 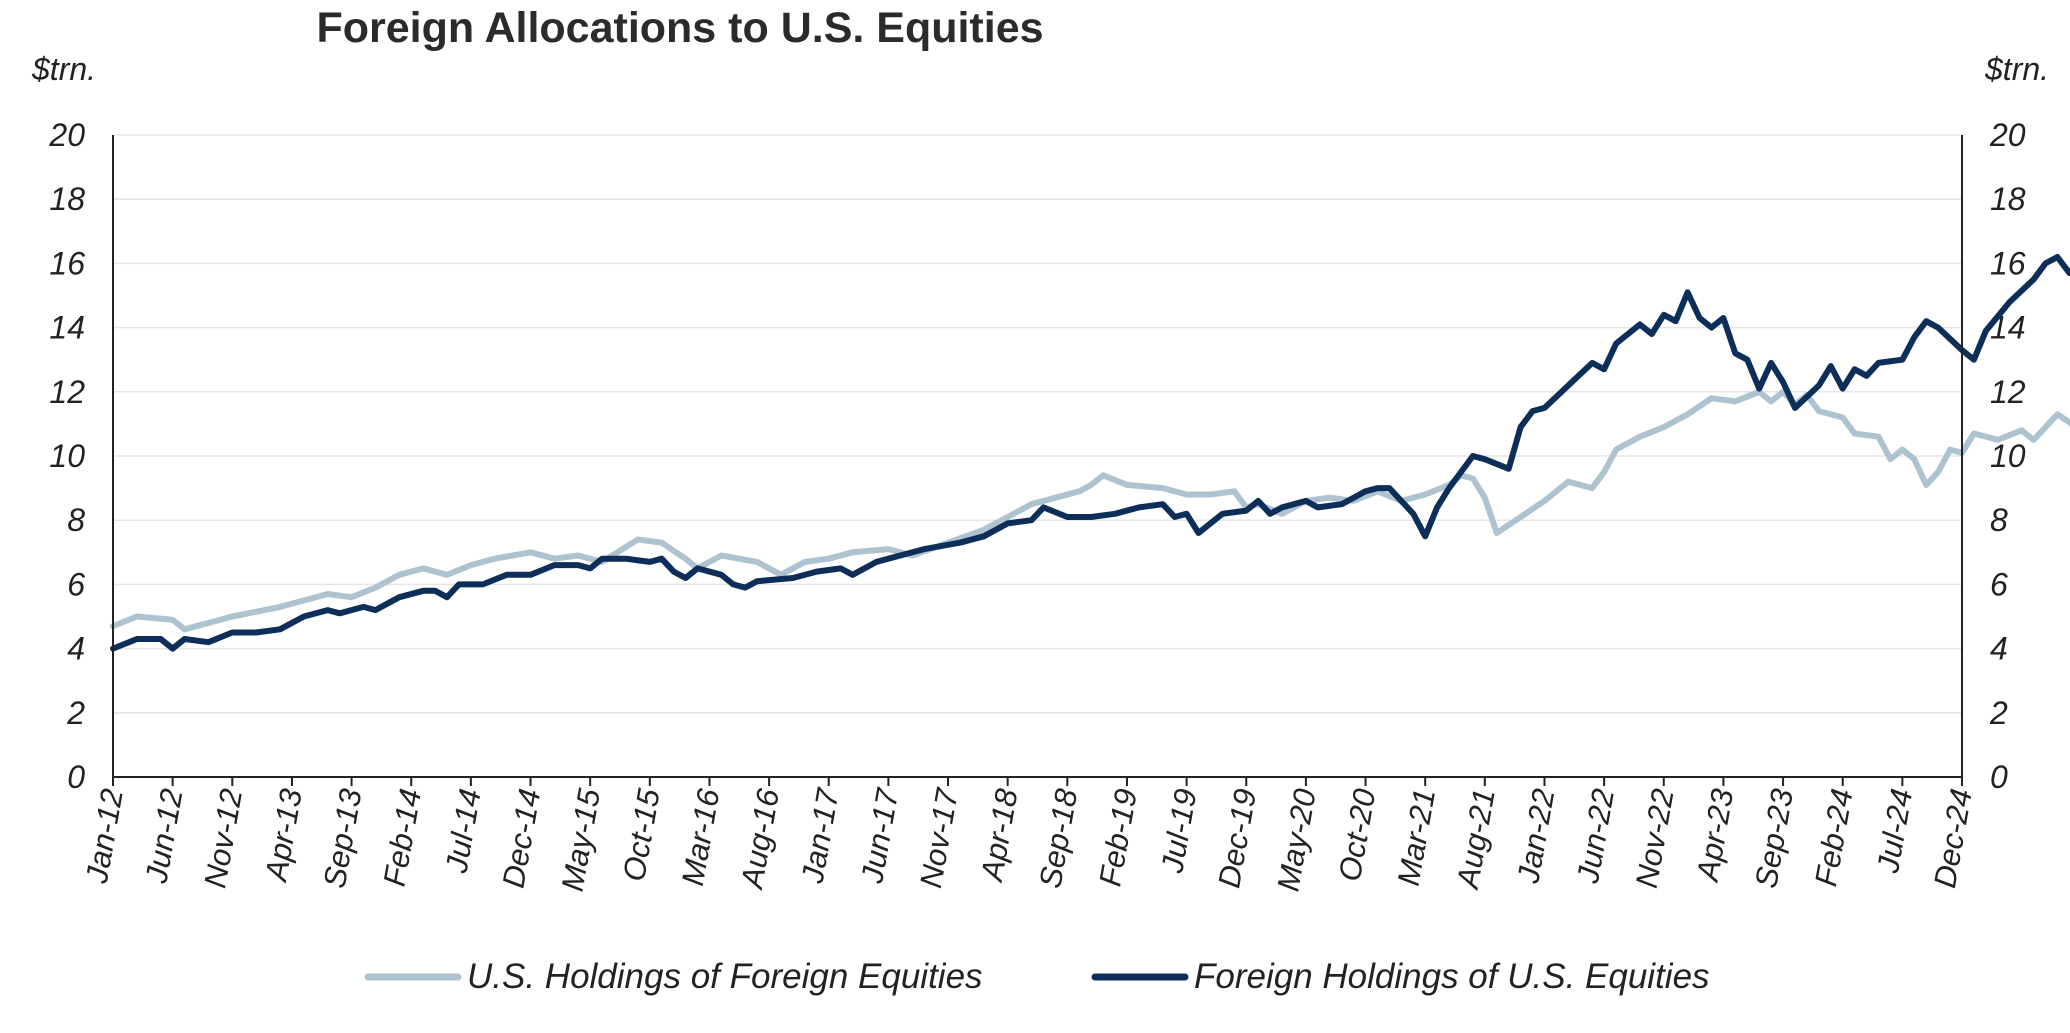 What do you see at coordinates (581, 839) in the screenshot?
I see `x-tick-May-15: May-15` at bounding box center [581, 839].